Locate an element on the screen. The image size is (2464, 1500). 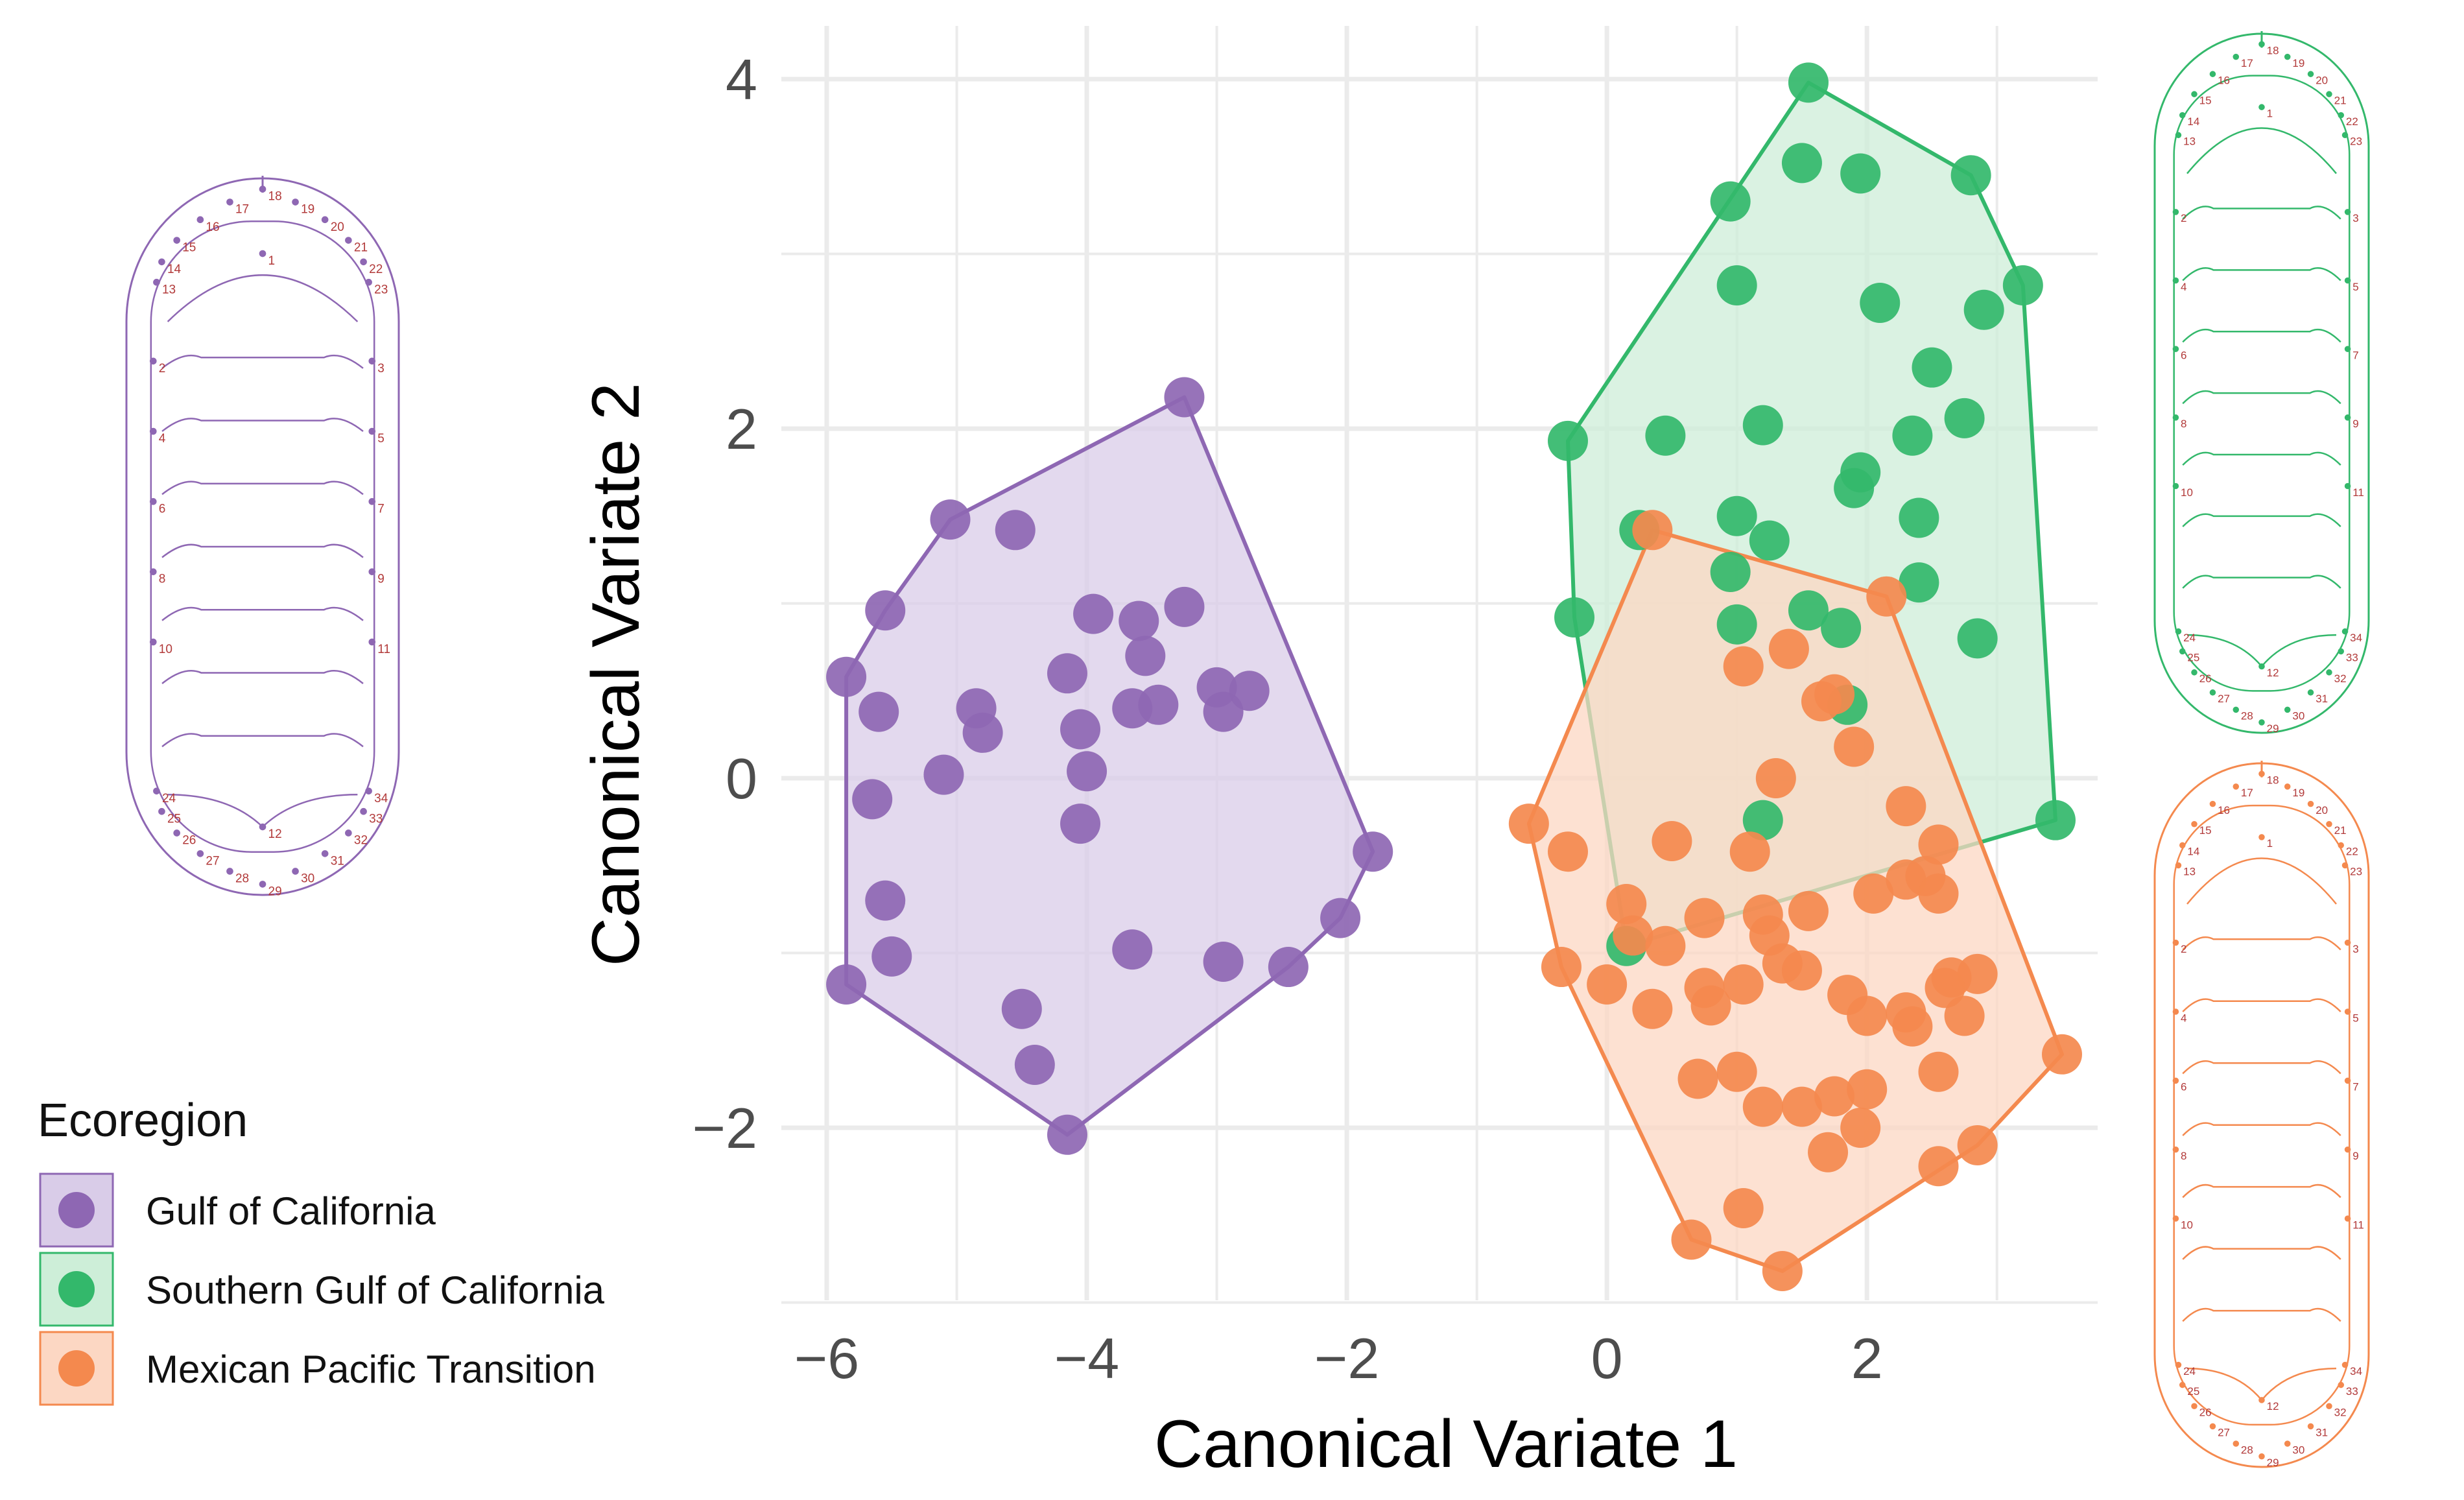
outline-landmark-label: 12 is located at coordinates (275, 834).